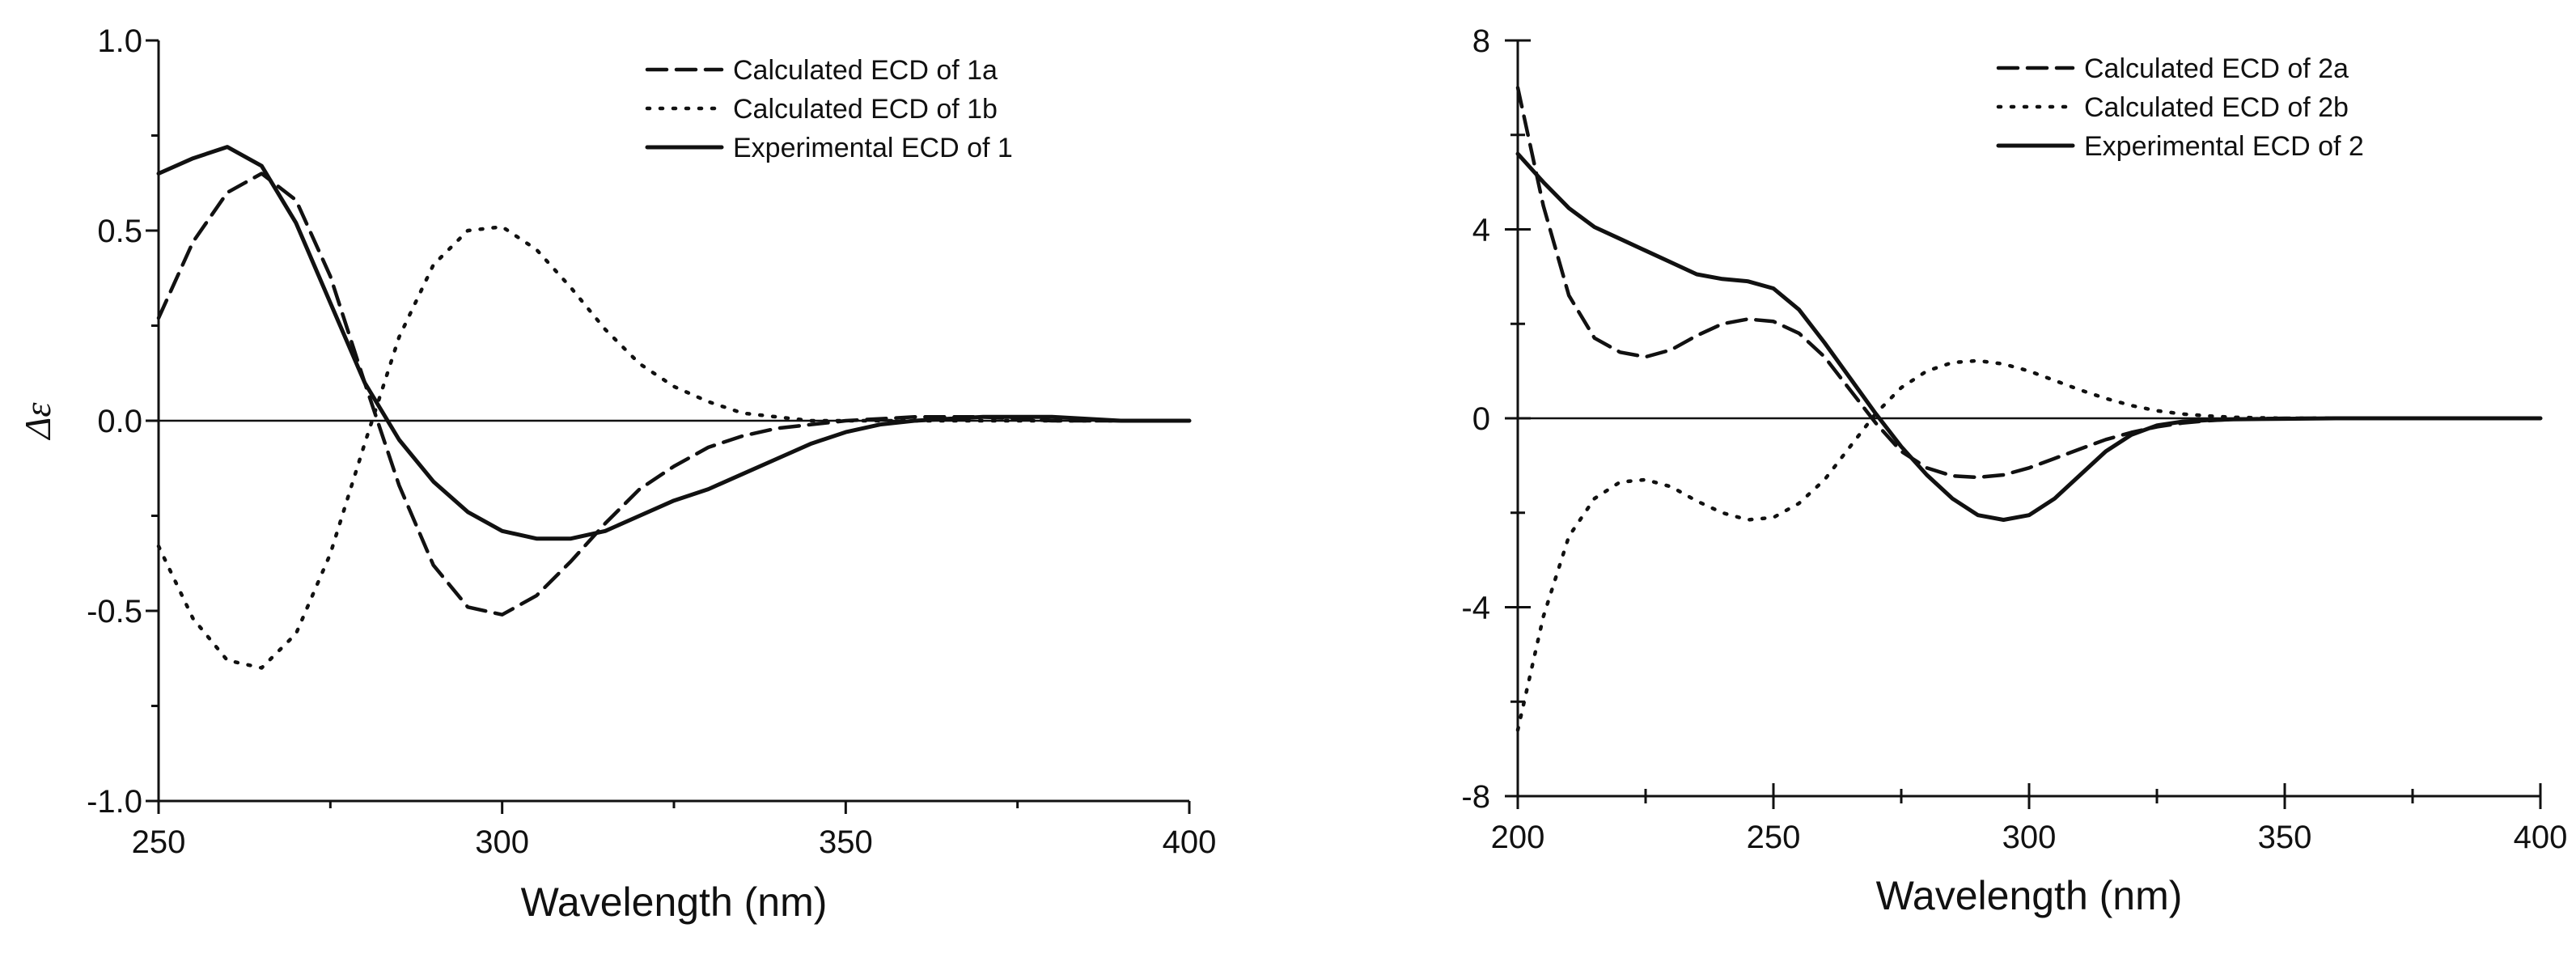 Image resolution: width=2576 pixels, height=962 pixels. What do you see at coordinates (2216, 68) in the screenshot?
I see `legend-label-2a: Calculated ECD of 2a` at bounding box center [2216, 68].